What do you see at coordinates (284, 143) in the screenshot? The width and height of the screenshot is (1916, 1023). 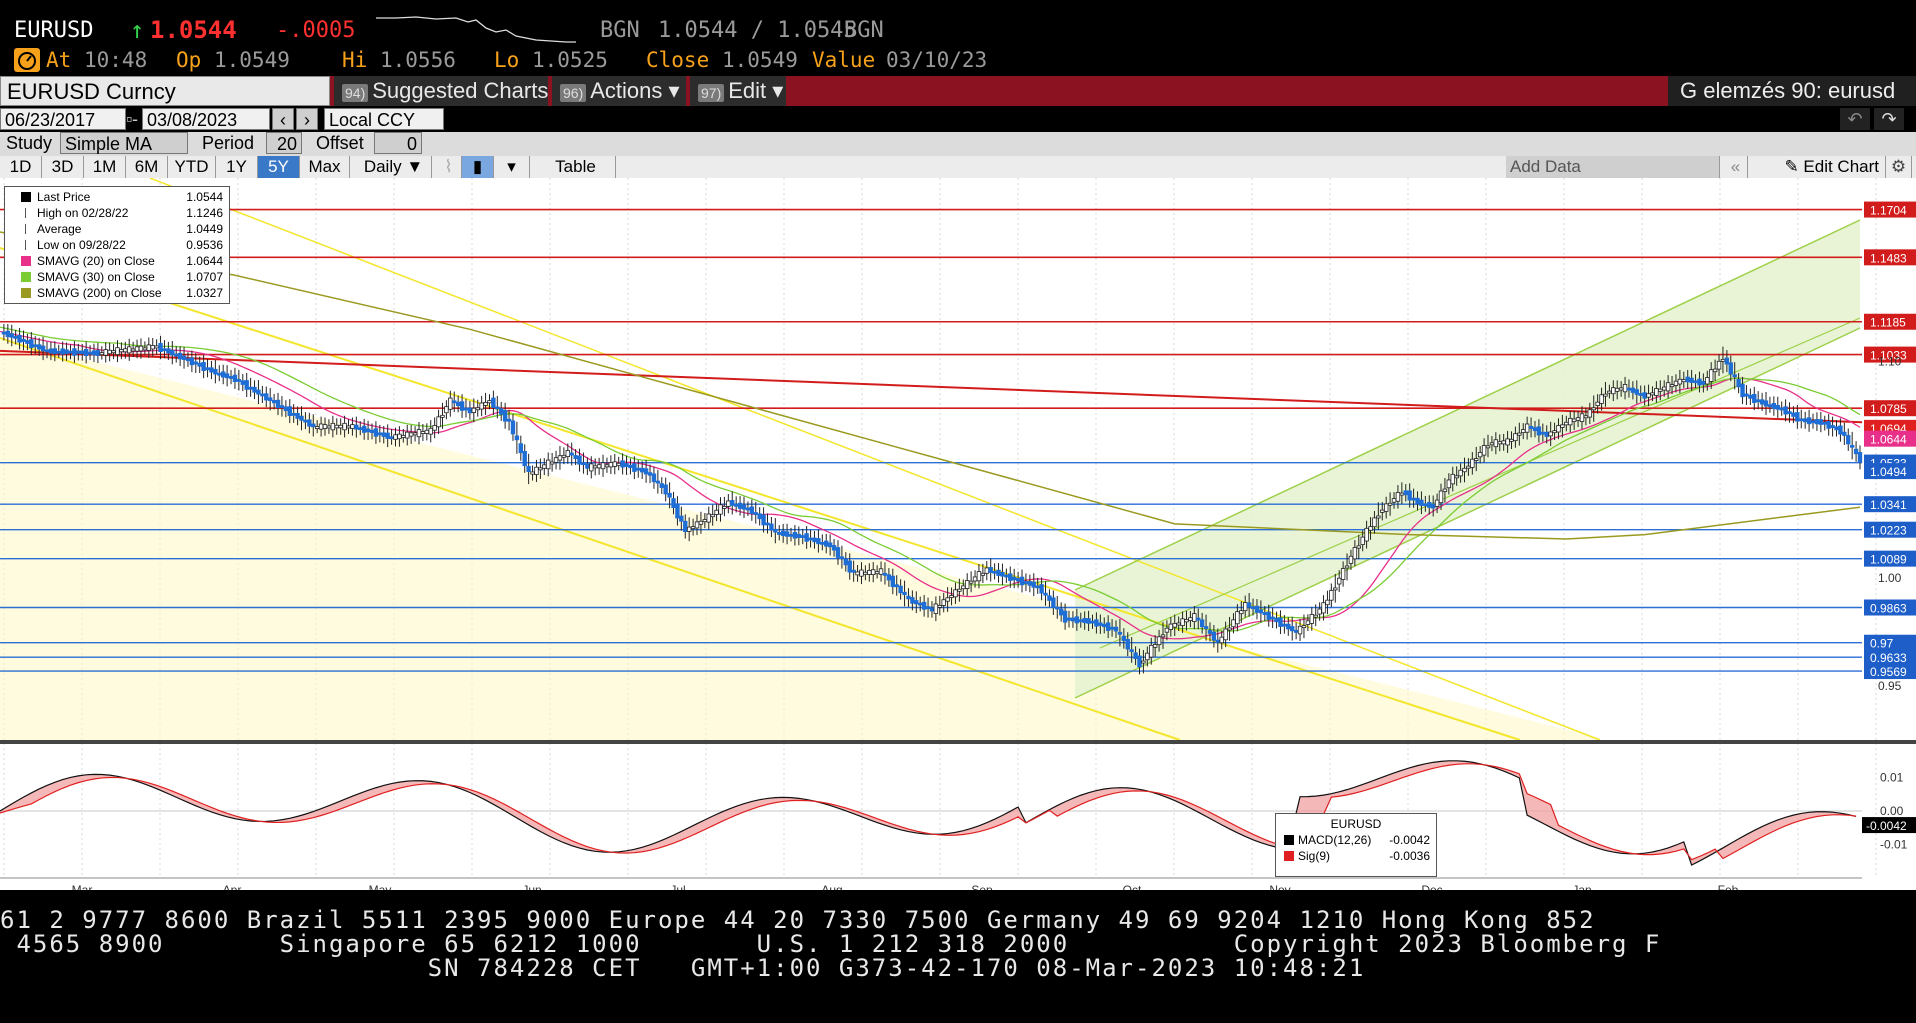 I see `period-input: 20` at bounding box center [284, 143].